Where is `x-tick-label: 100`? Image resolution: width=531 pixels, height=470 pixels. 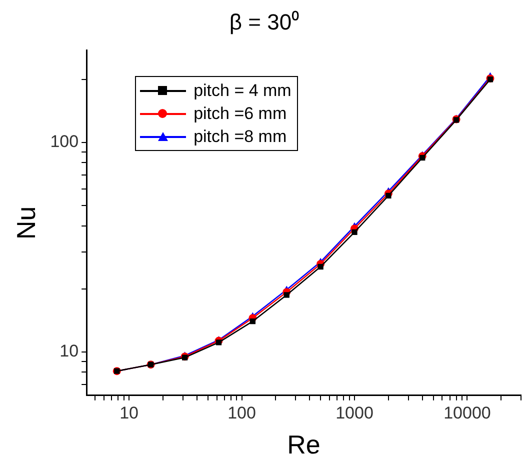
x-tick-label: 100 is located at coordinates (242, 412).